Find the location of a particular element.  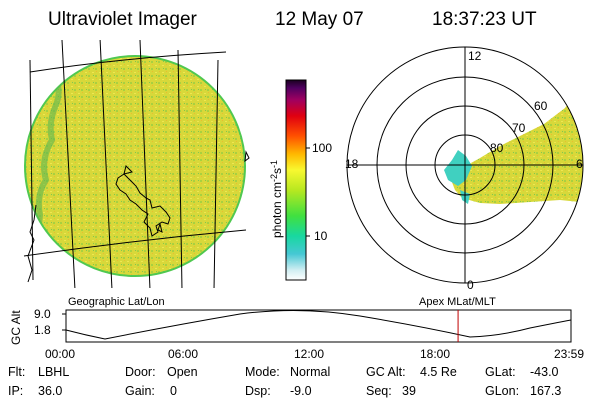

time-label: 18:37:23 UT is located at coordinates (484, 19).